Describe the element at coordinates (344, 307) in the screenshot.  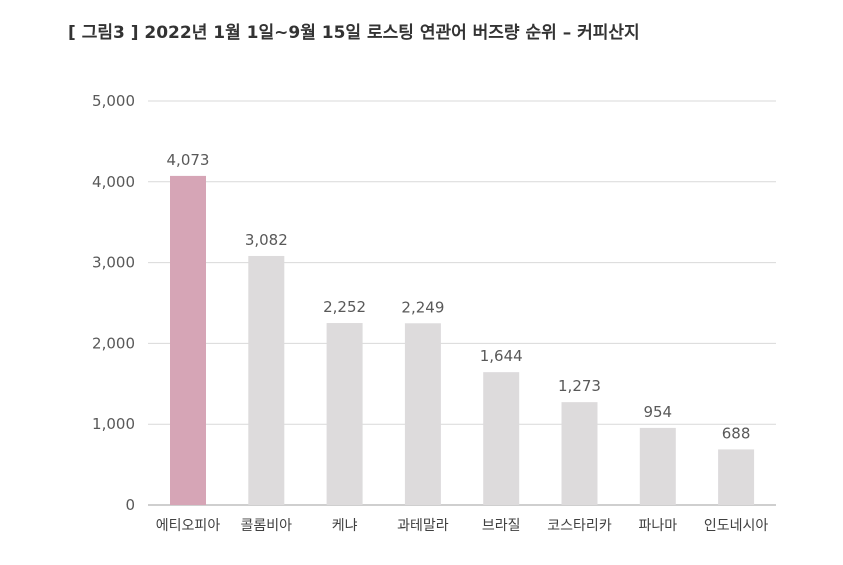
I see `data-label: 2,252` at that location.